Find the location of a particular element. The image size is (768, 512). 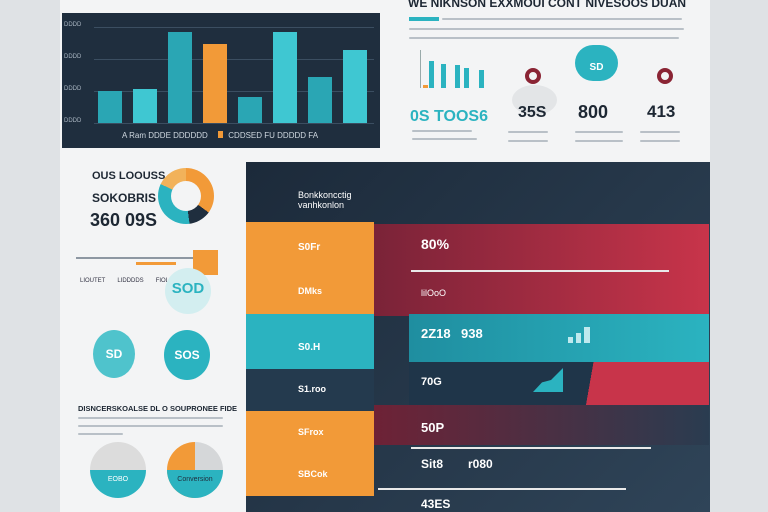

legend-swatch is located at coordinates (221, 134).